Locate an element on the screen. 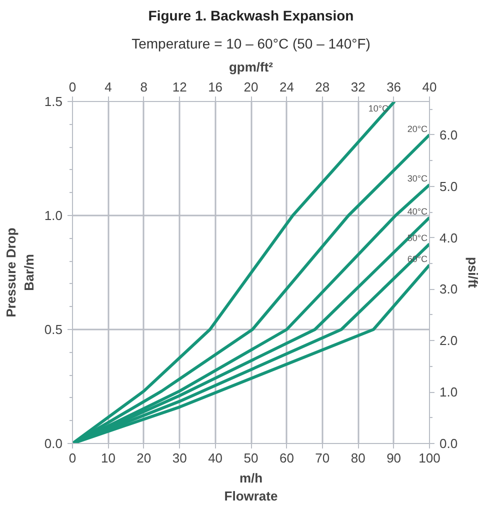 This screenshot has height=506, width=483. x2-axis-title: gpm/ft² is located at coordinates (251, 67).